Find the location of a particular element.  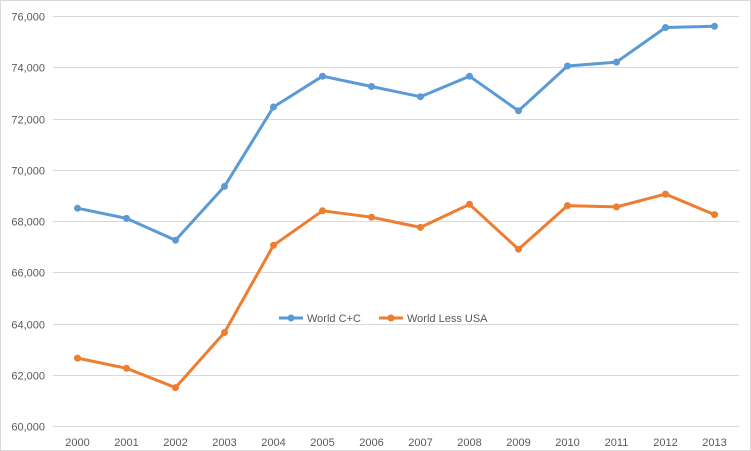

legend-item: World Less USA is located at coordinates (433, 319).